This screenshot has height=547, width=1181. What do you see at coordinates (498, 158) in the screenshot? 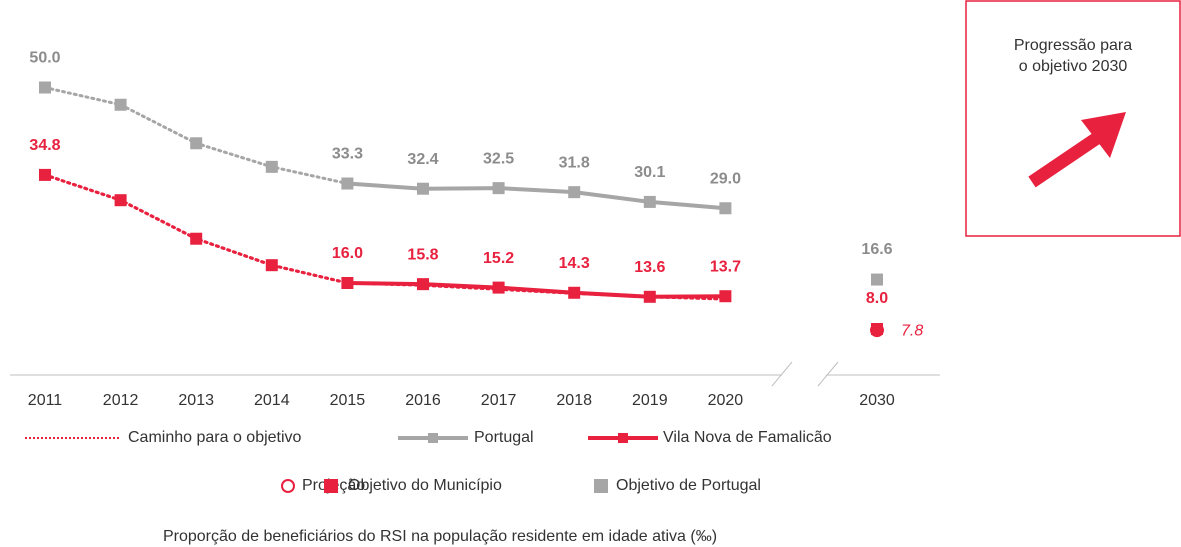
I see `value-label: 32.5` at bounding box center [498, 158].